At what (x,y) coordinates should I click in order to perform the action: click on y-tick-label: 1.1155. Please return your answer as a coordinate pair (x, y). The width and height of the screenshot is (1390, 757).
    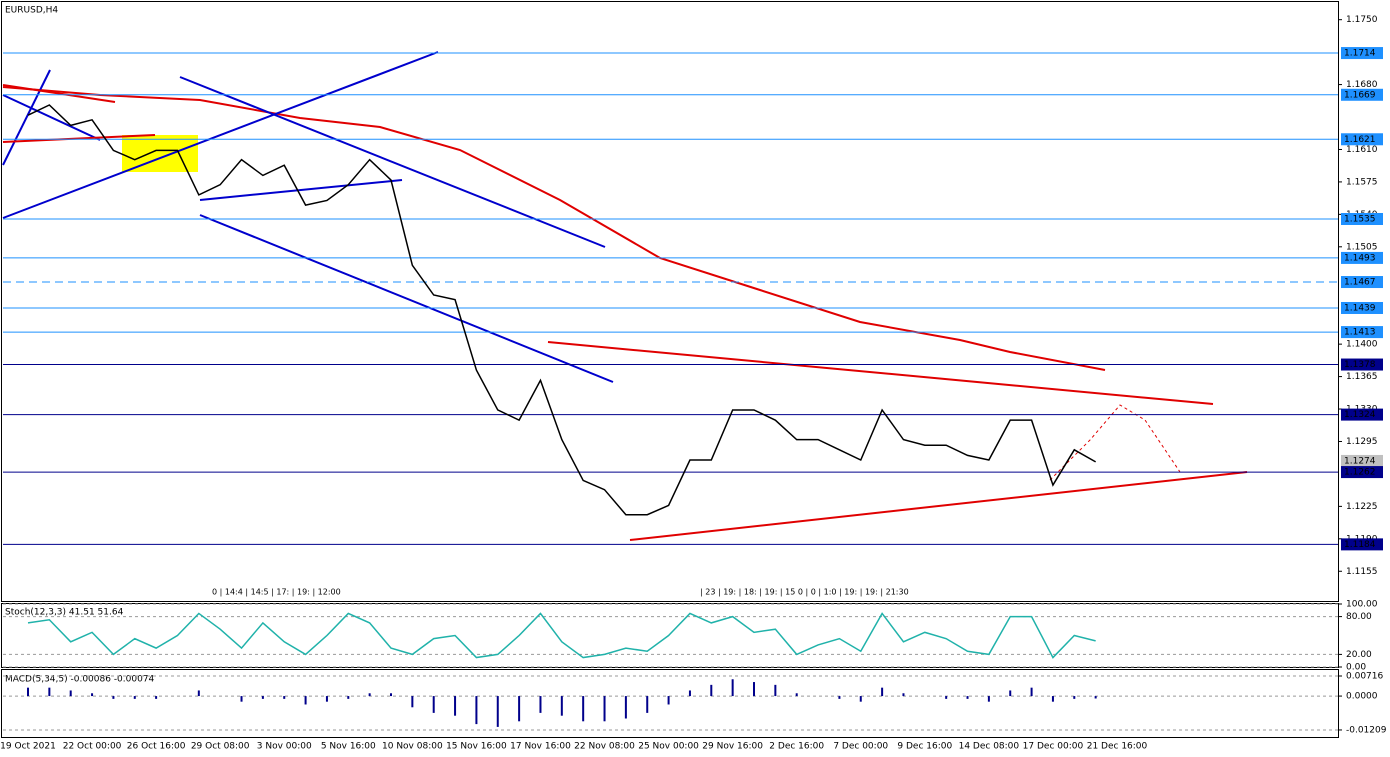
    Looking at the image, I should click on (1362, 572).